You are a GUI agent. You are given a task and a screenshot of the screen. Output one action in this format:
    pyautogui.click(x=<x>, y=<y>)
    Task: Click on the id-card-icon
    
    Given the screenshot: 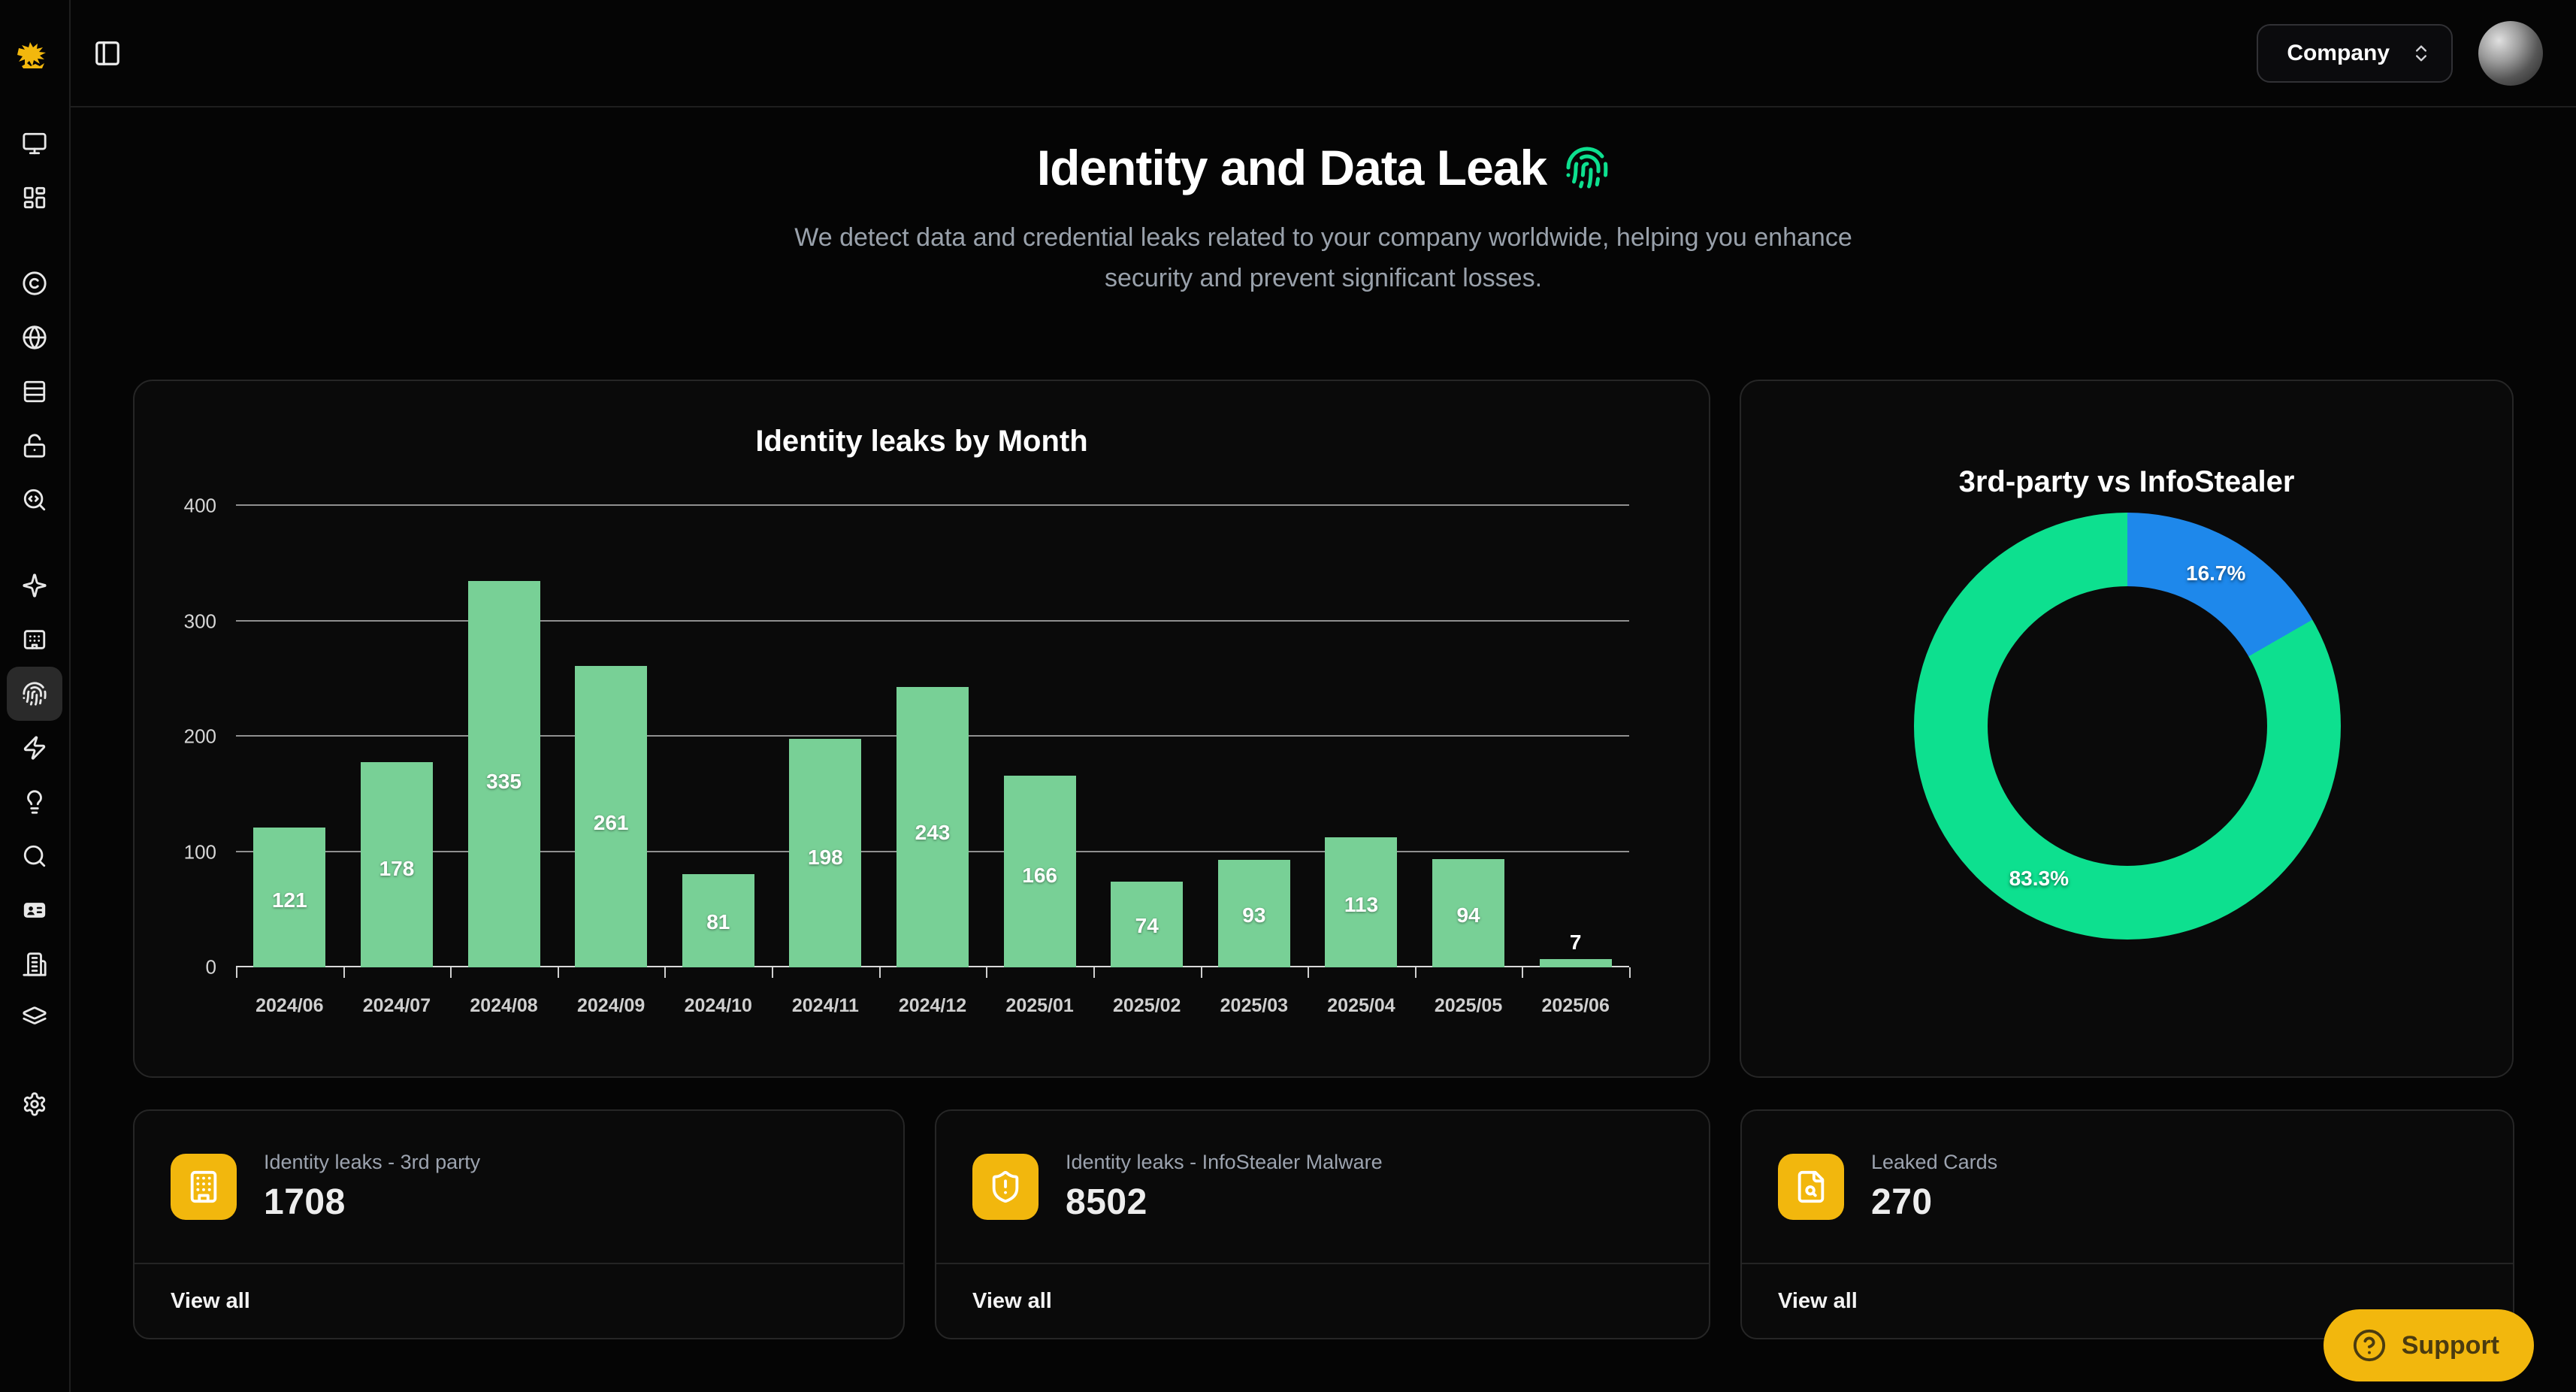 What is the action you would take?
    pyautogui.click(x=34, y=910)
    